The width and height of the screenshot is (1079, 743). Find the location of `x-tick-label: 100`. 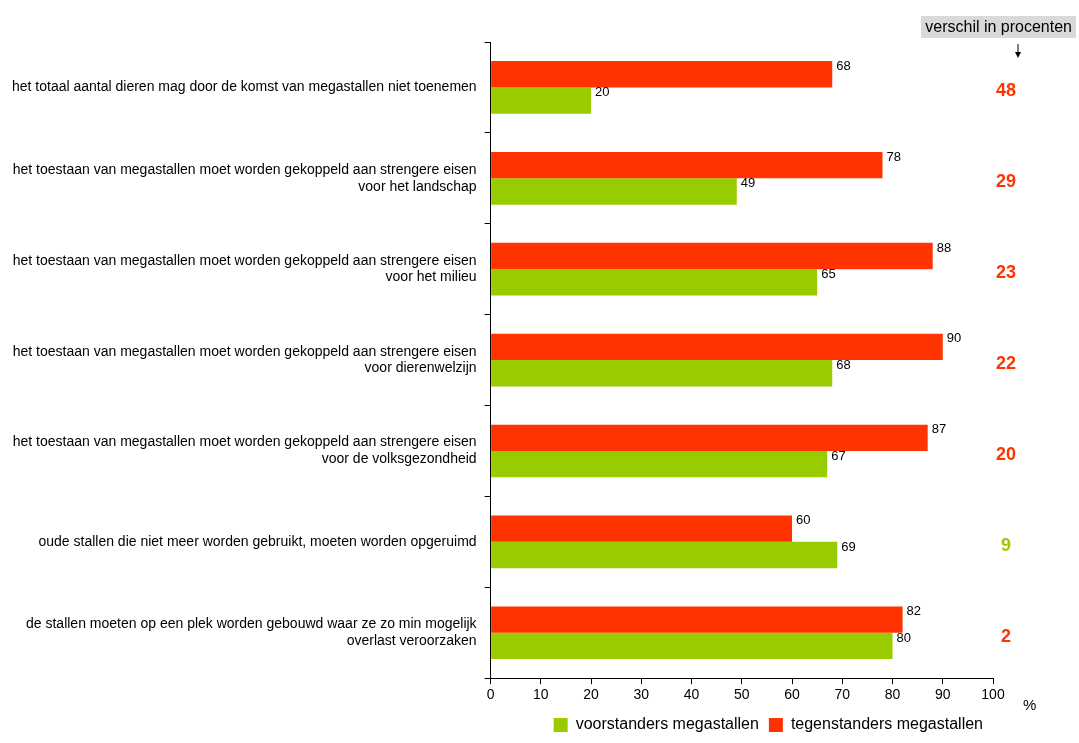

x-tick-label: 100 is located at coordinates (993, 694).